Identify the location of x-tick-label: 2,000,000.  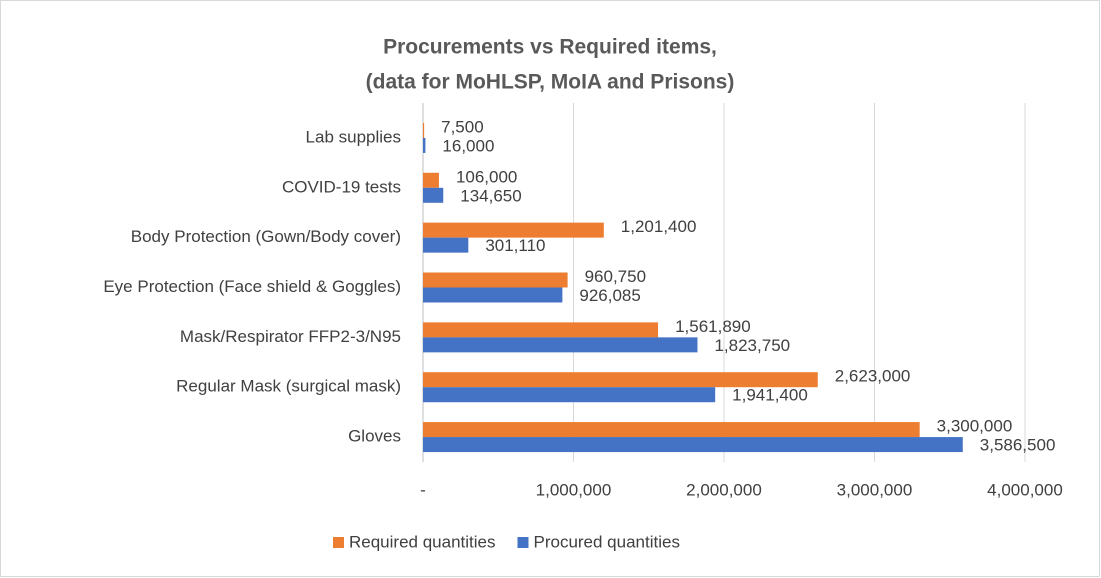
(724, 489).